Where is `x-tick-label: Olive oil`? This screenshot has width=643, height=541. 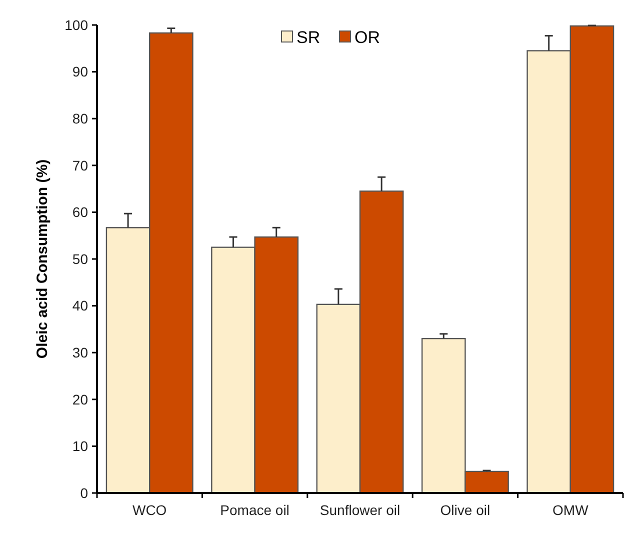 x-tick-label: Olive oil is located at coordinates (465, 510).